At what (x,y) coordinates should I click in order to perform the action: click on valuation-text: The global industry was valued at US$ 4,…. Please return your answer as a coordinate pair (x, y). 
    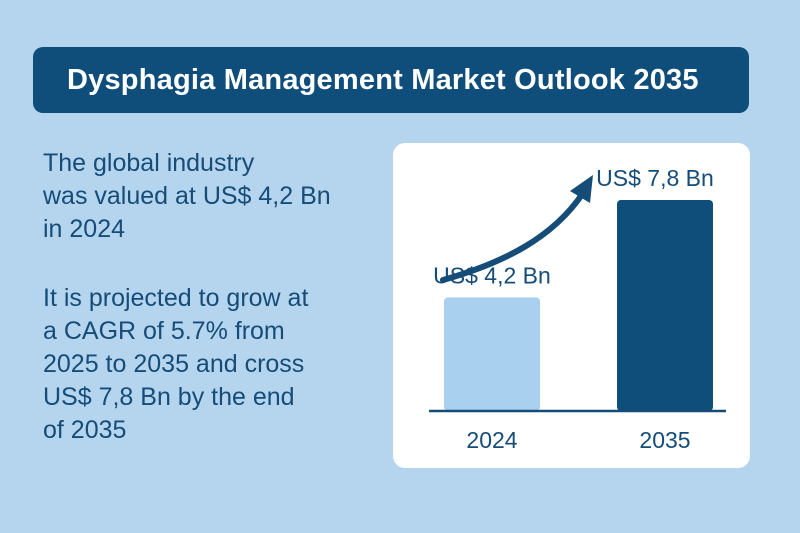
    Looking at the image, I should click on (213, 196).